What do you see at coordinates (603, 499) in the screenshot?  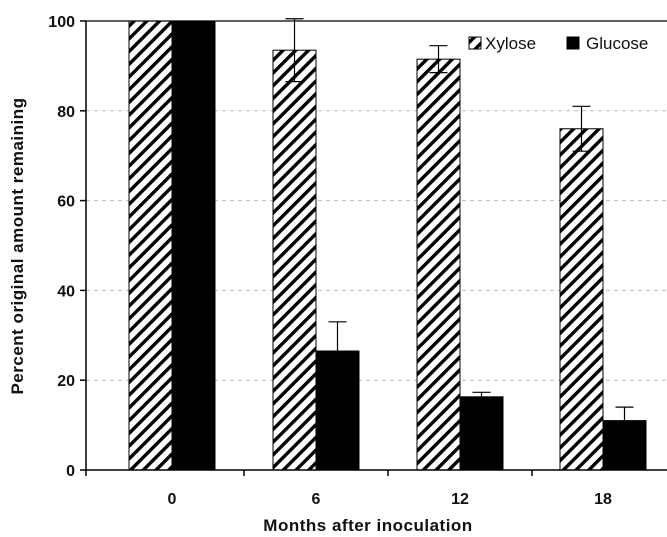 I see `x-tick-label: 18` at bounding box center [603, 499].